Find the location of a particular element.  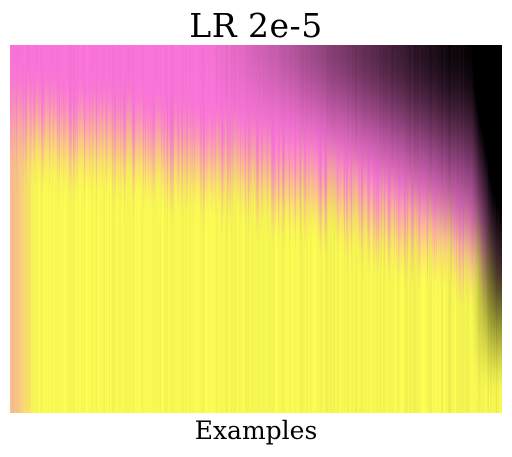

x-axis-label: Examples is located at coordinates (256, 431).